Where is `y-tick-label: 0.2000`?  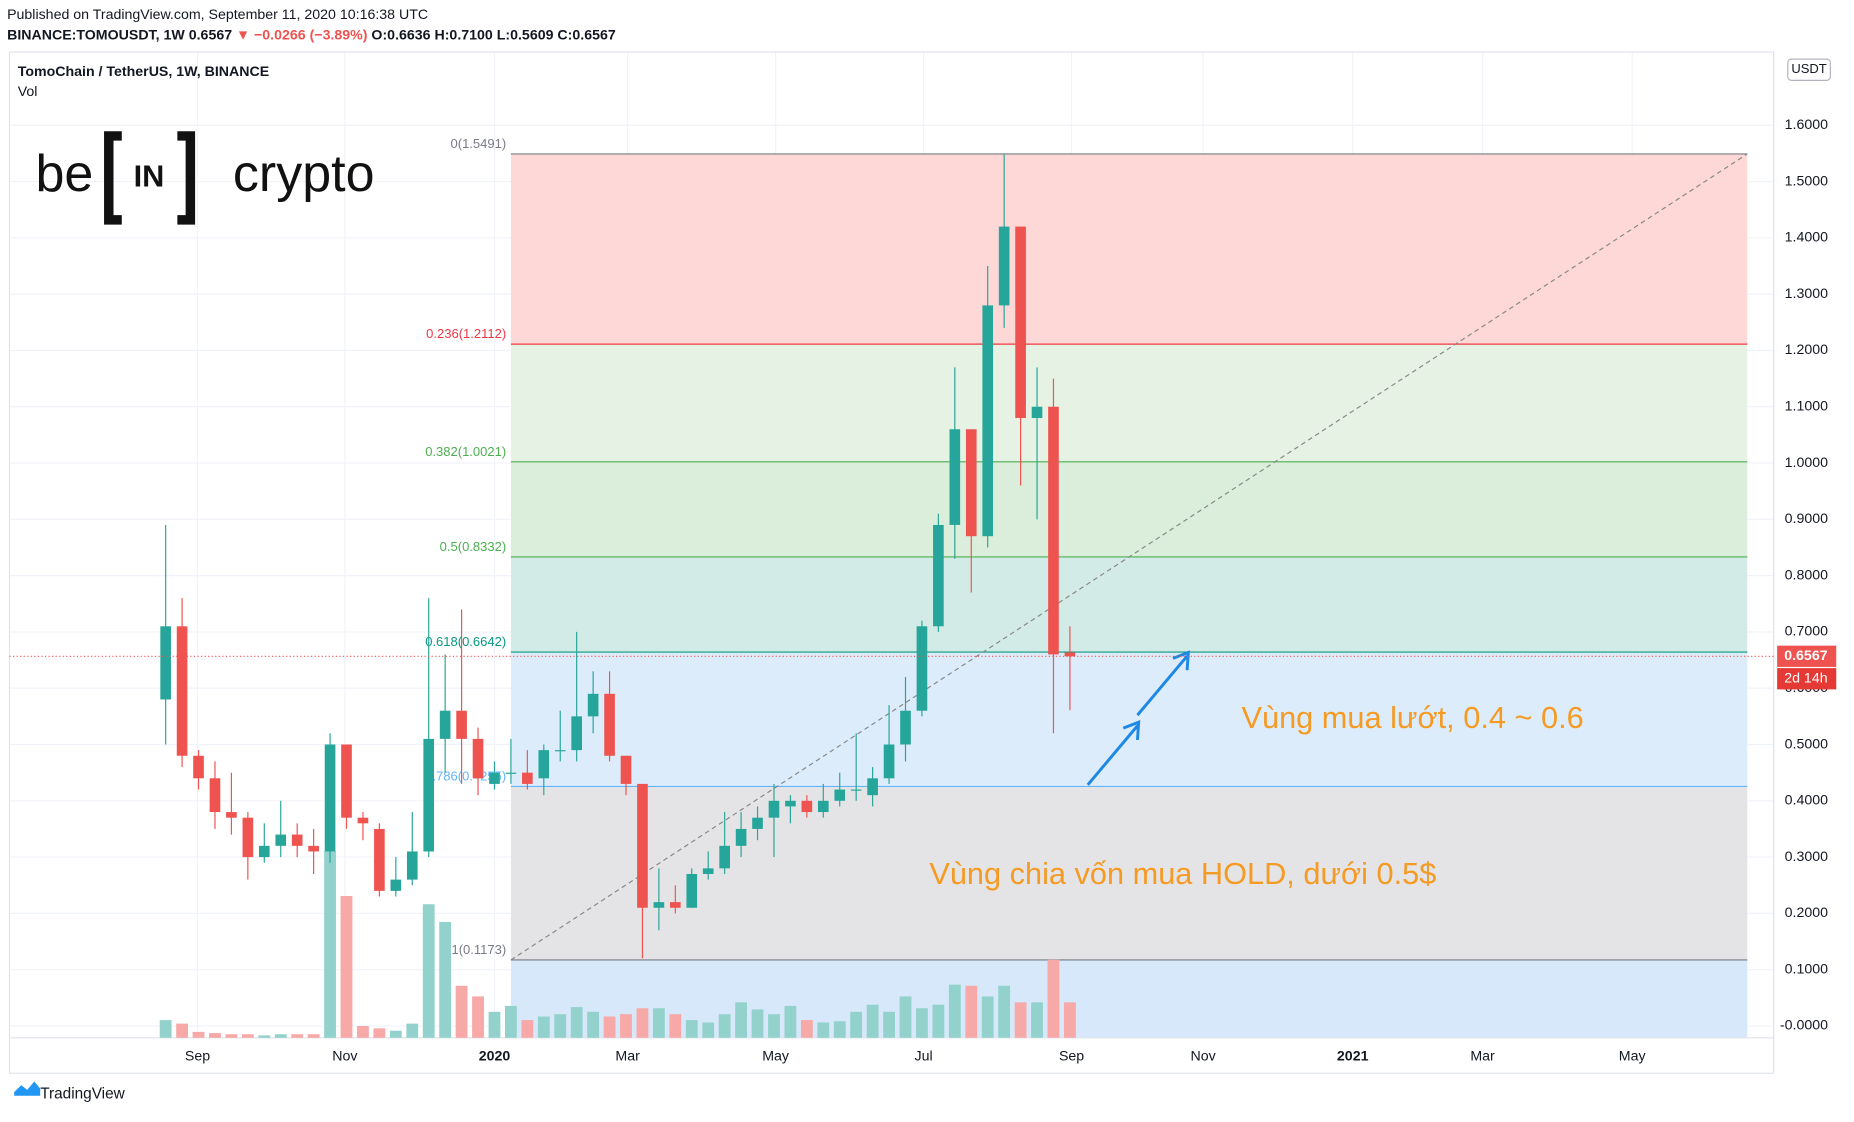
y-tick-label: 0.2000 is located at coordinates (1806, 913).